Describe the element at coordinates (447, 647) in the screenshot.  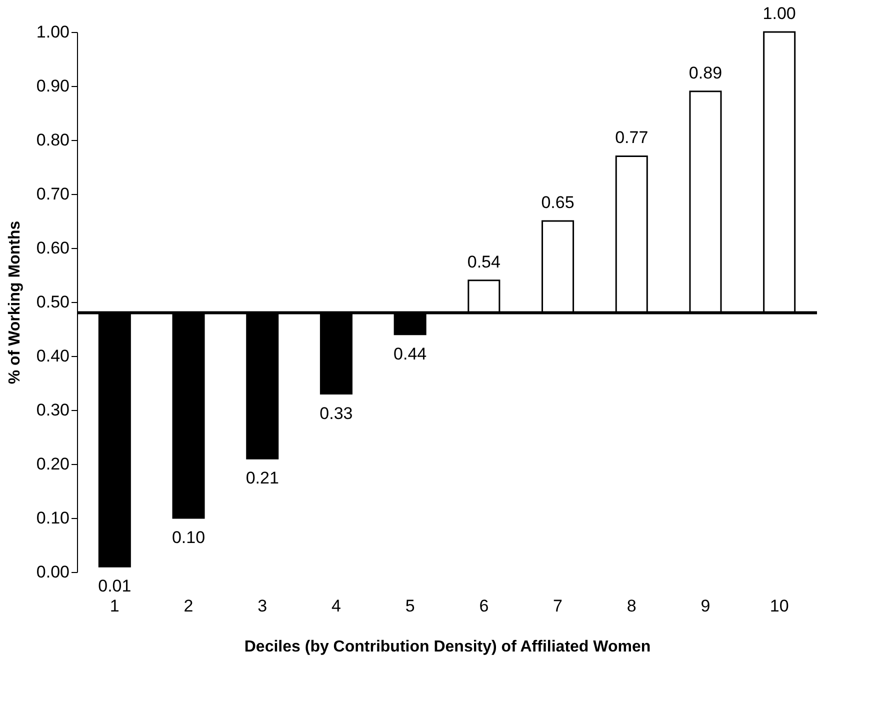
I see `x-axis-title: Deciles (by Contribution Density) of Affiliated Women` at that location.